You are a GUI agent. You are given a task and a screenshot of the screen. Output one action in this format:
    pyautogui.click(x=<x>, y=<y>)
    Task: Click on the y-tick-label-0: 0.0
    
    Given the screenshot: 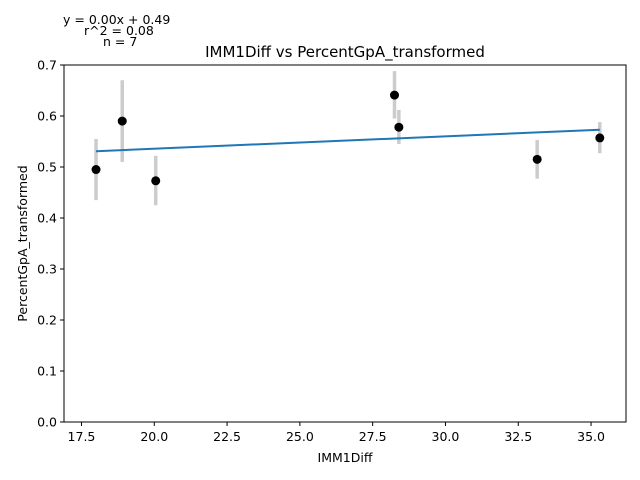 What is the action you would take?
    pyautogui.click(x=47, y=422)
    